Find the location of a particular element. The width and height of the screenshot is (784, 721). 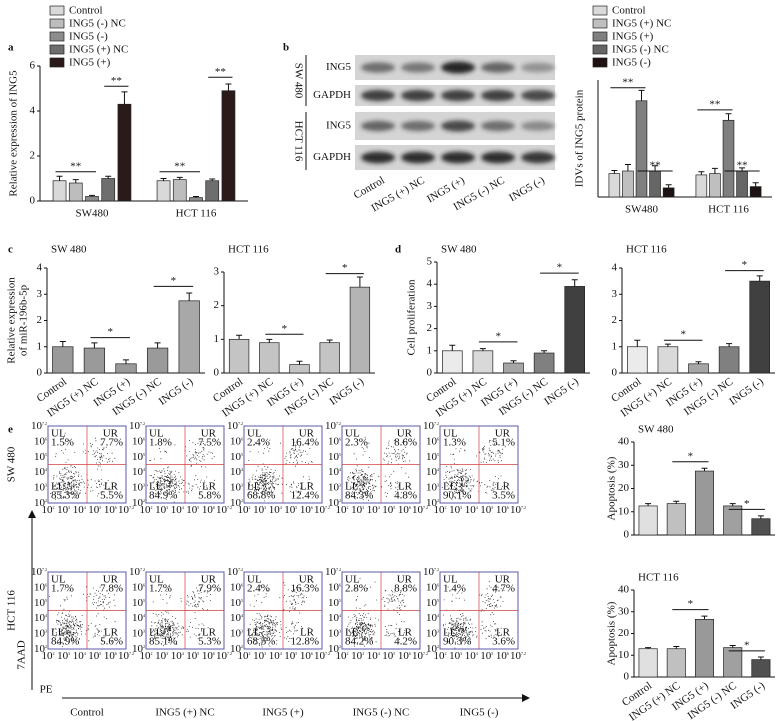

flow-dots is located at coordinates (474, 615).